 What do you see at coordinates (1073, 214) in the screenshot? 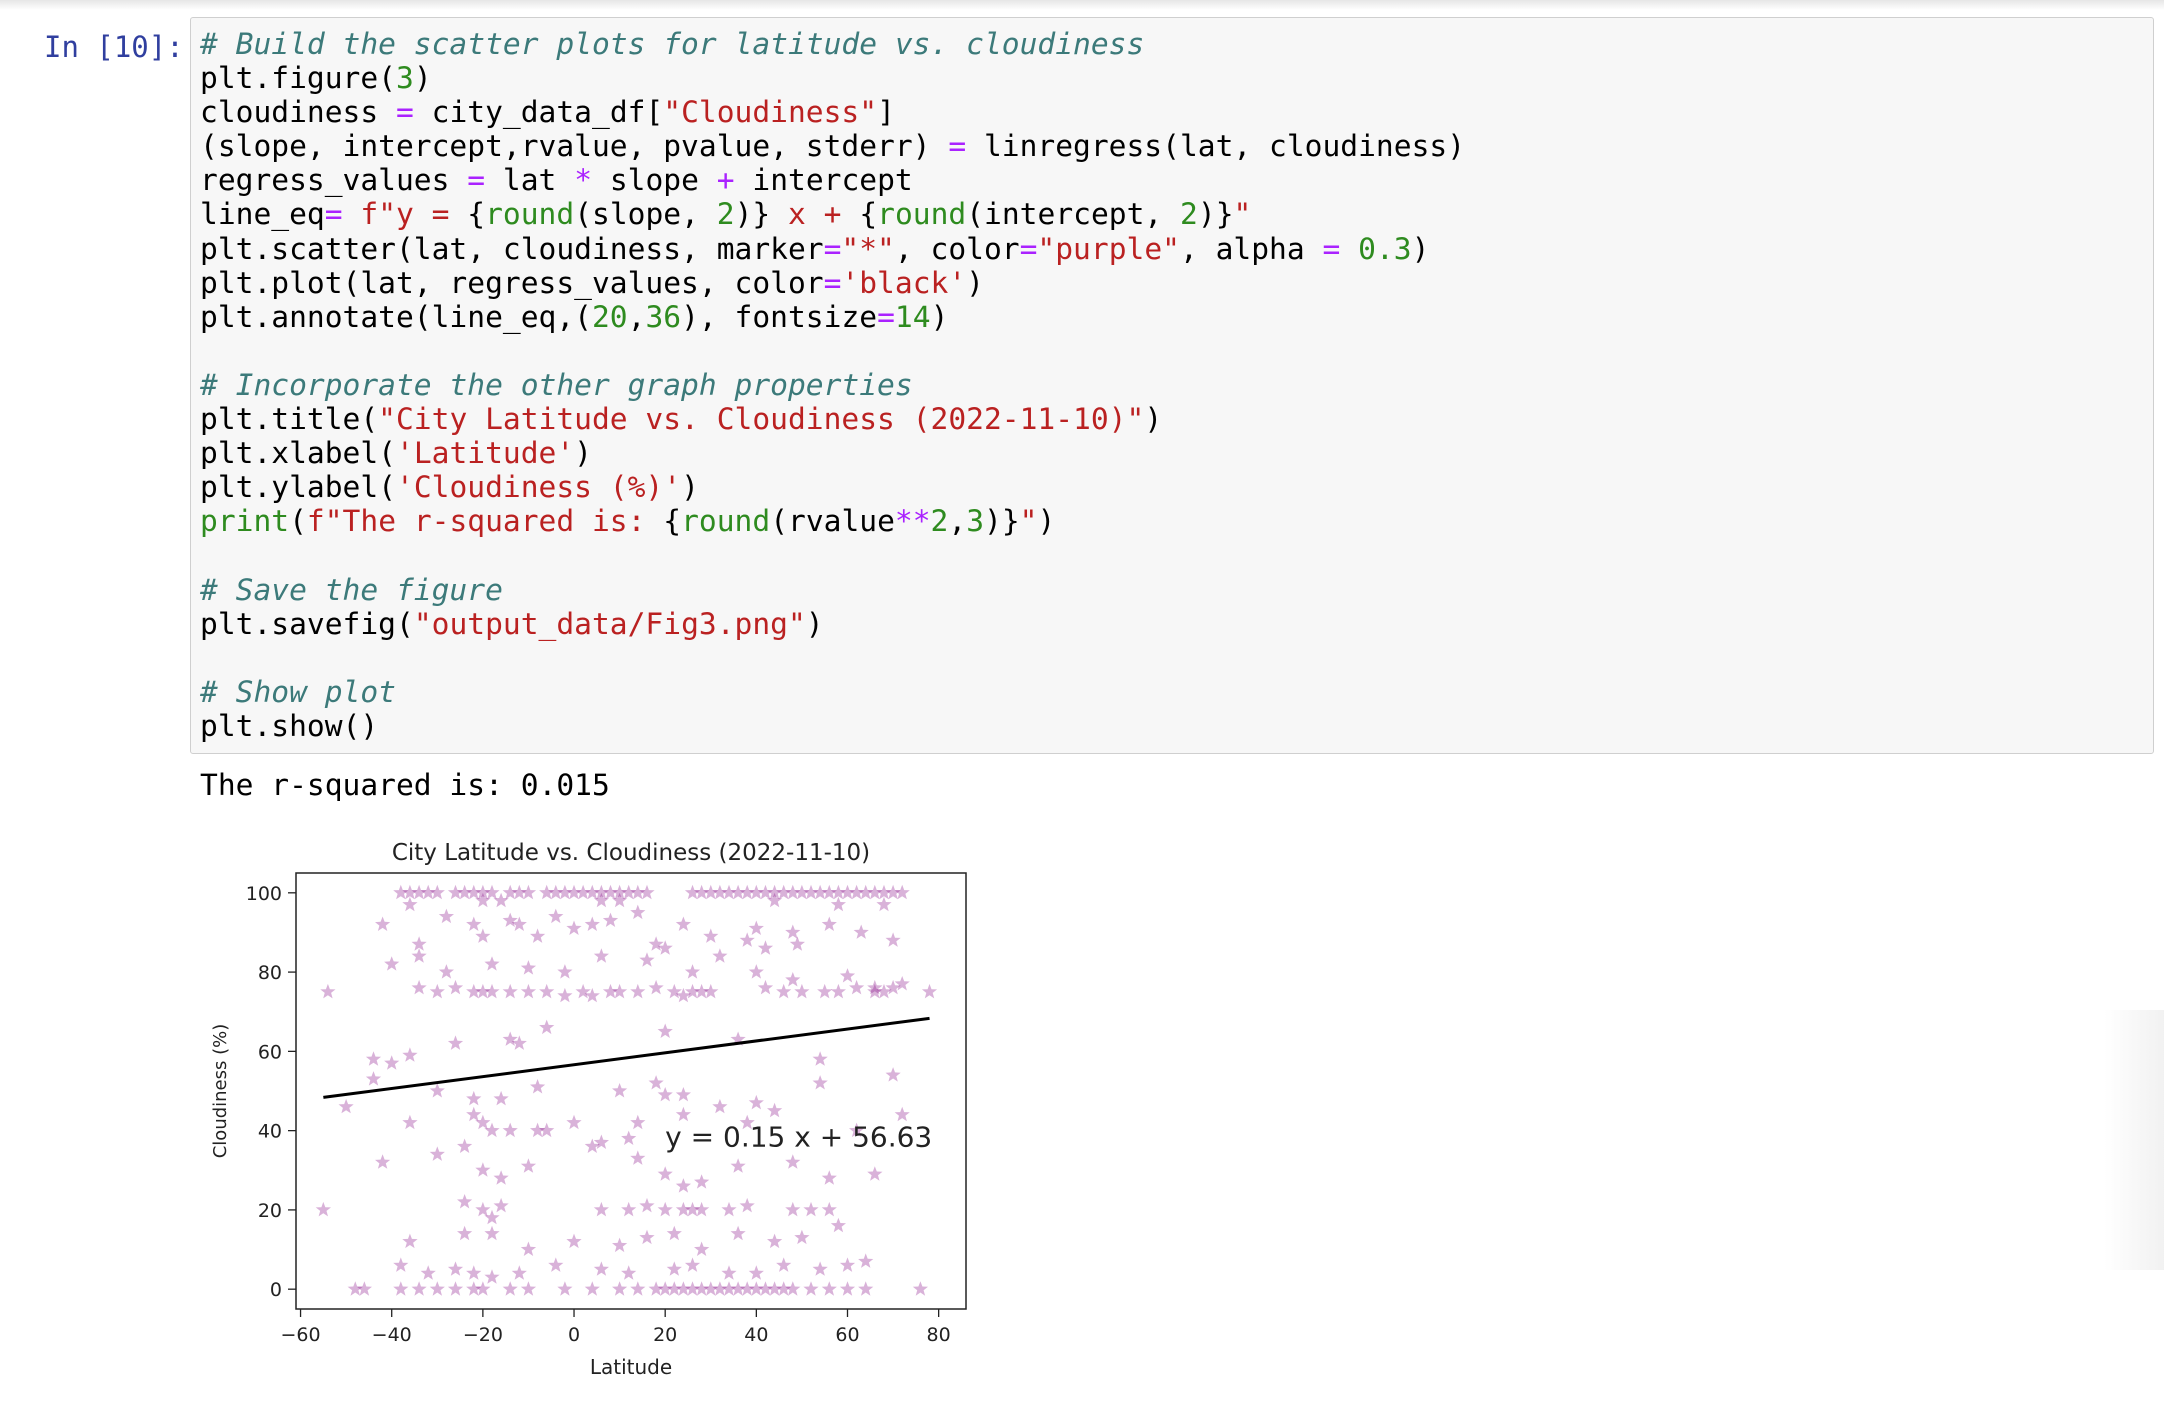
I see `code-token: (intercept,` at bounding box center [1073, 214].